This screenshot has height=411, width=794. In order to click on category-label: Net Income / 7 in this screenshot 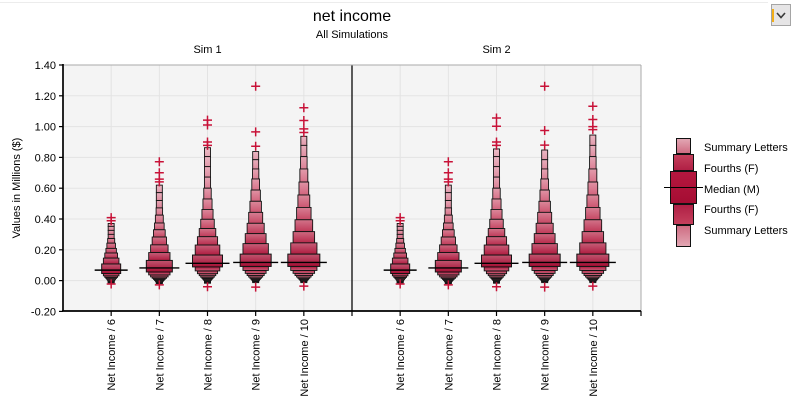, I will do `click(449, 355)`.